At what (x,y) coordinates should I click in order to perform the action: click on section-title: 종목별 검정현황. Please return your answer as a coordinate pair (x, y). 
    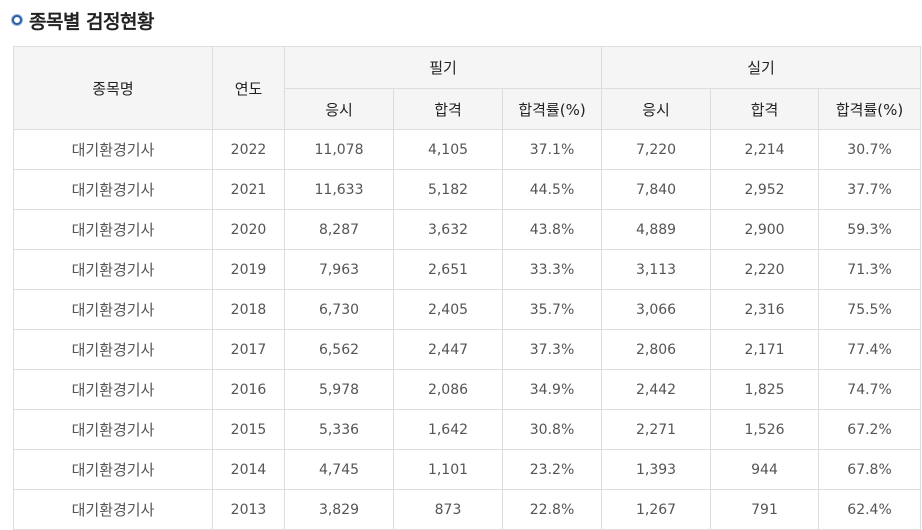
    Looking at the image, I should click on (83, 20).